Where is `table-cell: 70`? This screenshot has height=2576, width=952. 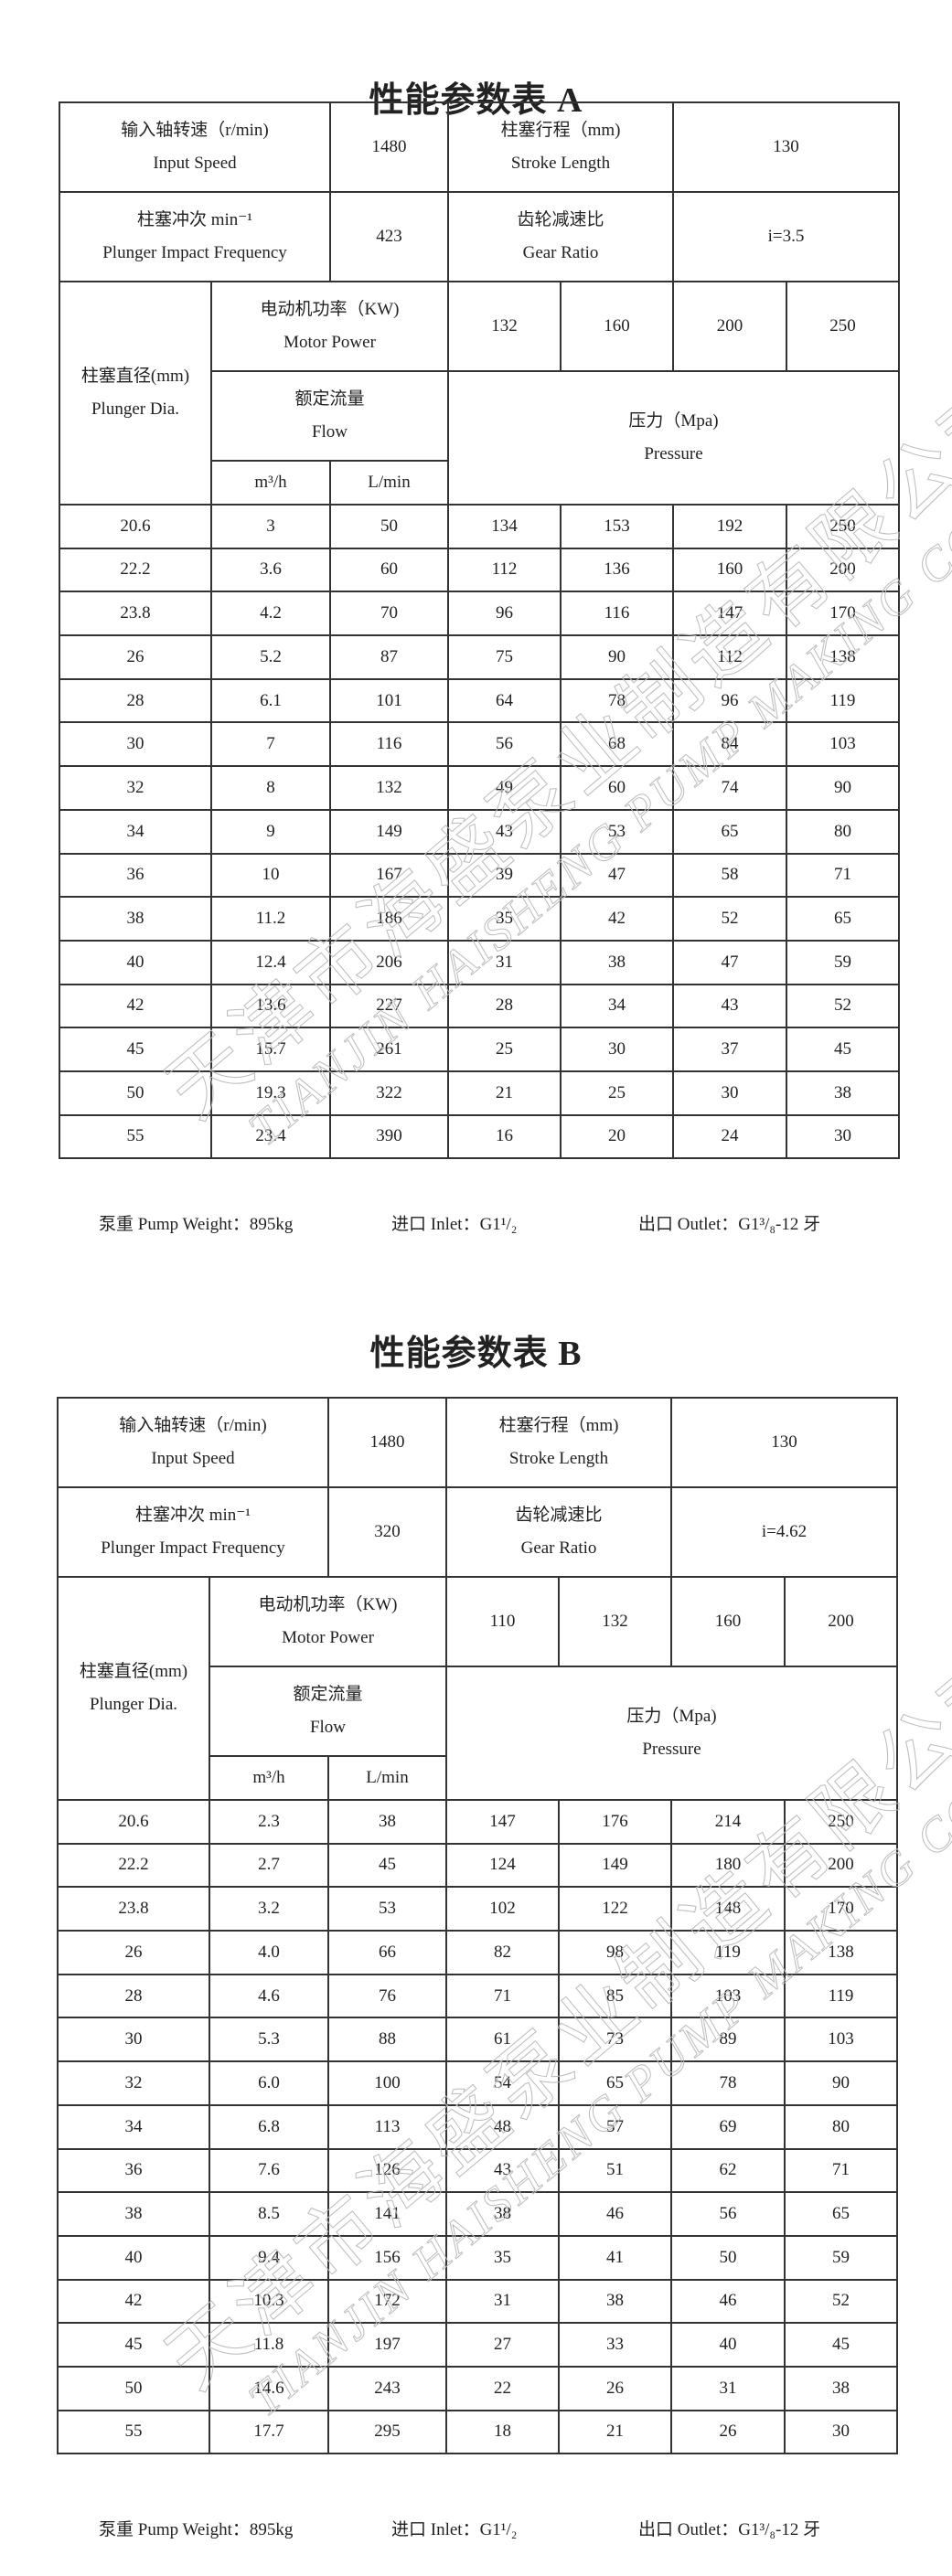
table-cell: 70 is located at coordinates (389, 614).